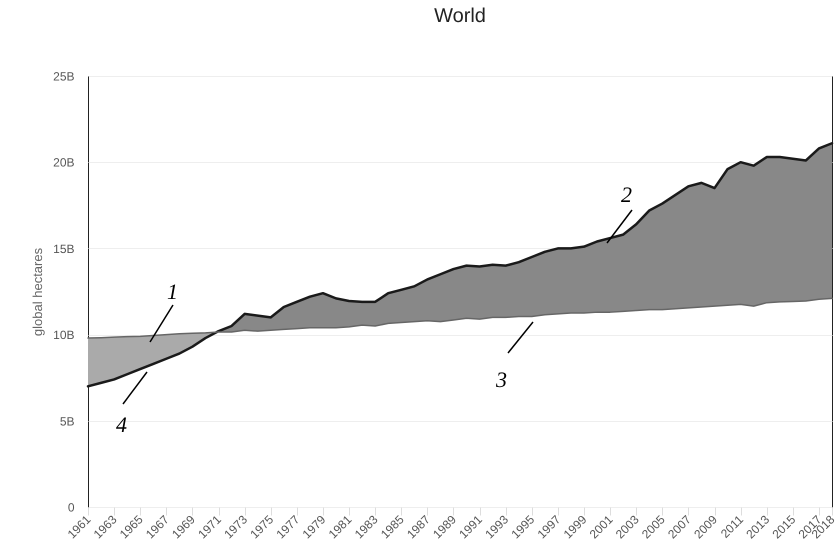 Image resolution: width=840 pixels, height=559 pixels. Describe the element at coordinates (460, 16) in the screenshot. I see `chart-title: World` at that location.